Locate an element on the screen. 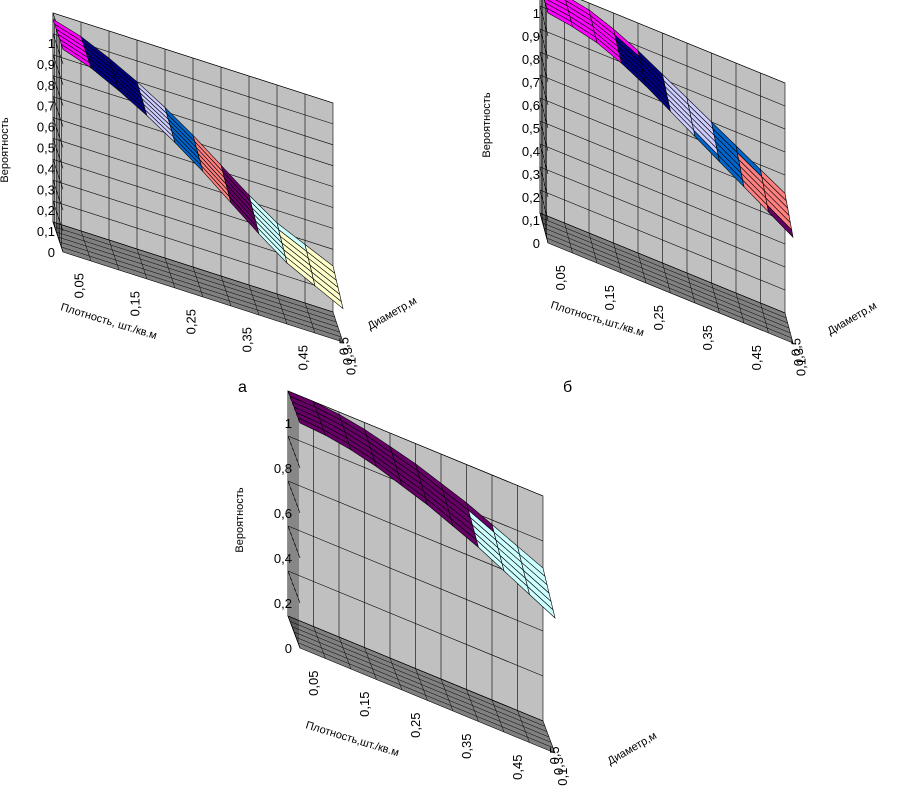  caption-b: б is located at coordinates (567, 387).